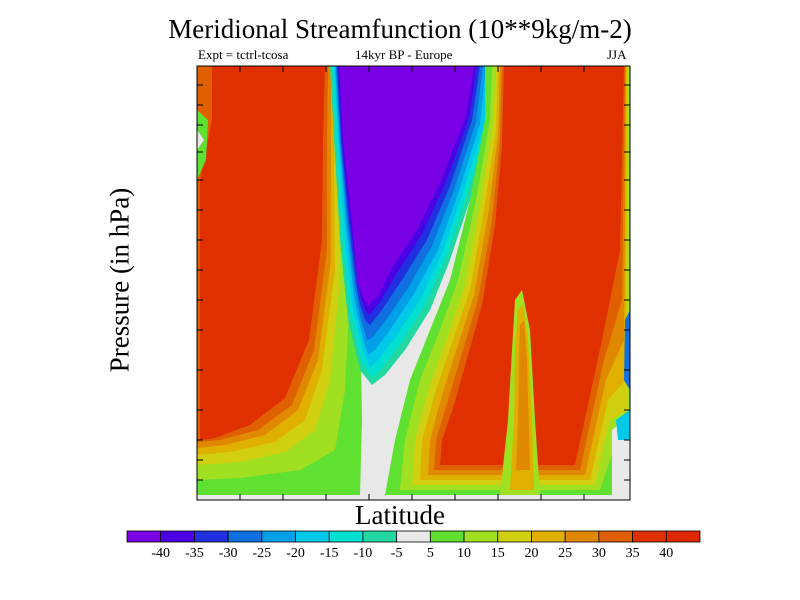 This screenshot has width=800, height=600. Describe the element at coordinates (531, 553) in the screenshot. I see `colorbar-tick-label: 20` at that location.